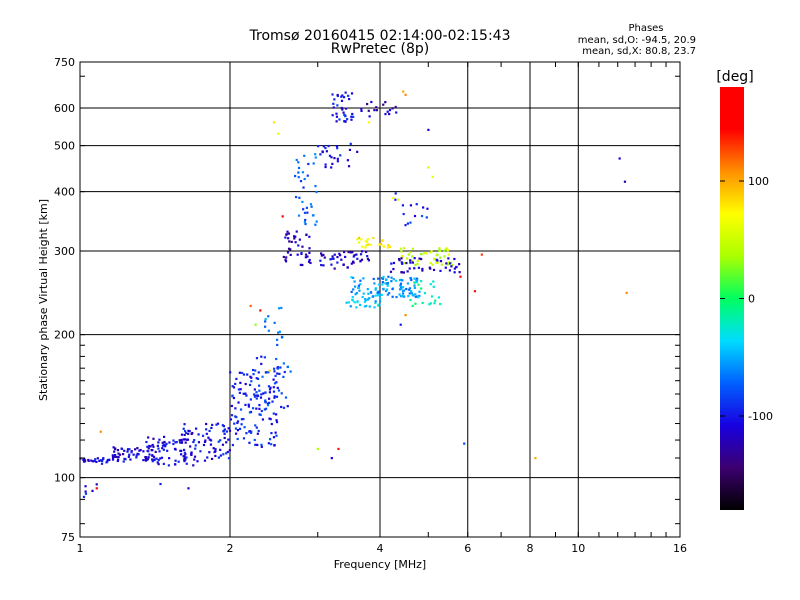 The height and width of the screenshot is (600, 800). Describe the element at coordinates (680, 548) in the screenshot. I see `x-tick-label: 16` at that location.